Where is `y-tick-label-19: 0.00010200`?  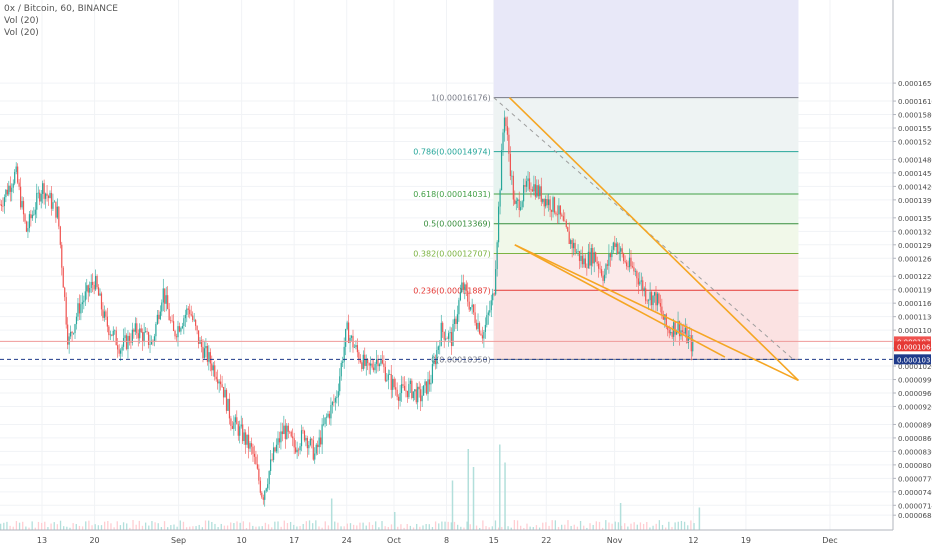 y-tick-label-19: 0.00010200 is located at coordinates (915, 367).